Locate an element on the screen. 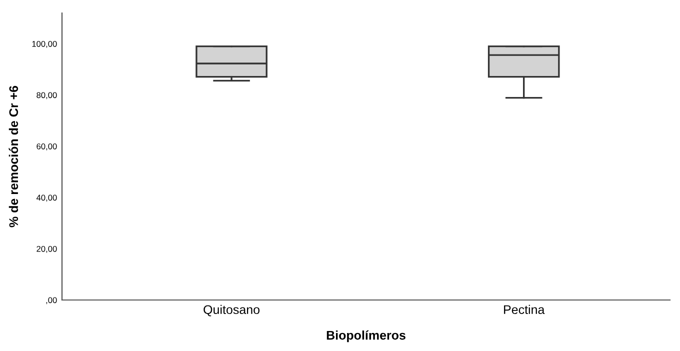 The image size is (680, 351). x-tick-label: Quitosano is located at coordinates (232, 310).